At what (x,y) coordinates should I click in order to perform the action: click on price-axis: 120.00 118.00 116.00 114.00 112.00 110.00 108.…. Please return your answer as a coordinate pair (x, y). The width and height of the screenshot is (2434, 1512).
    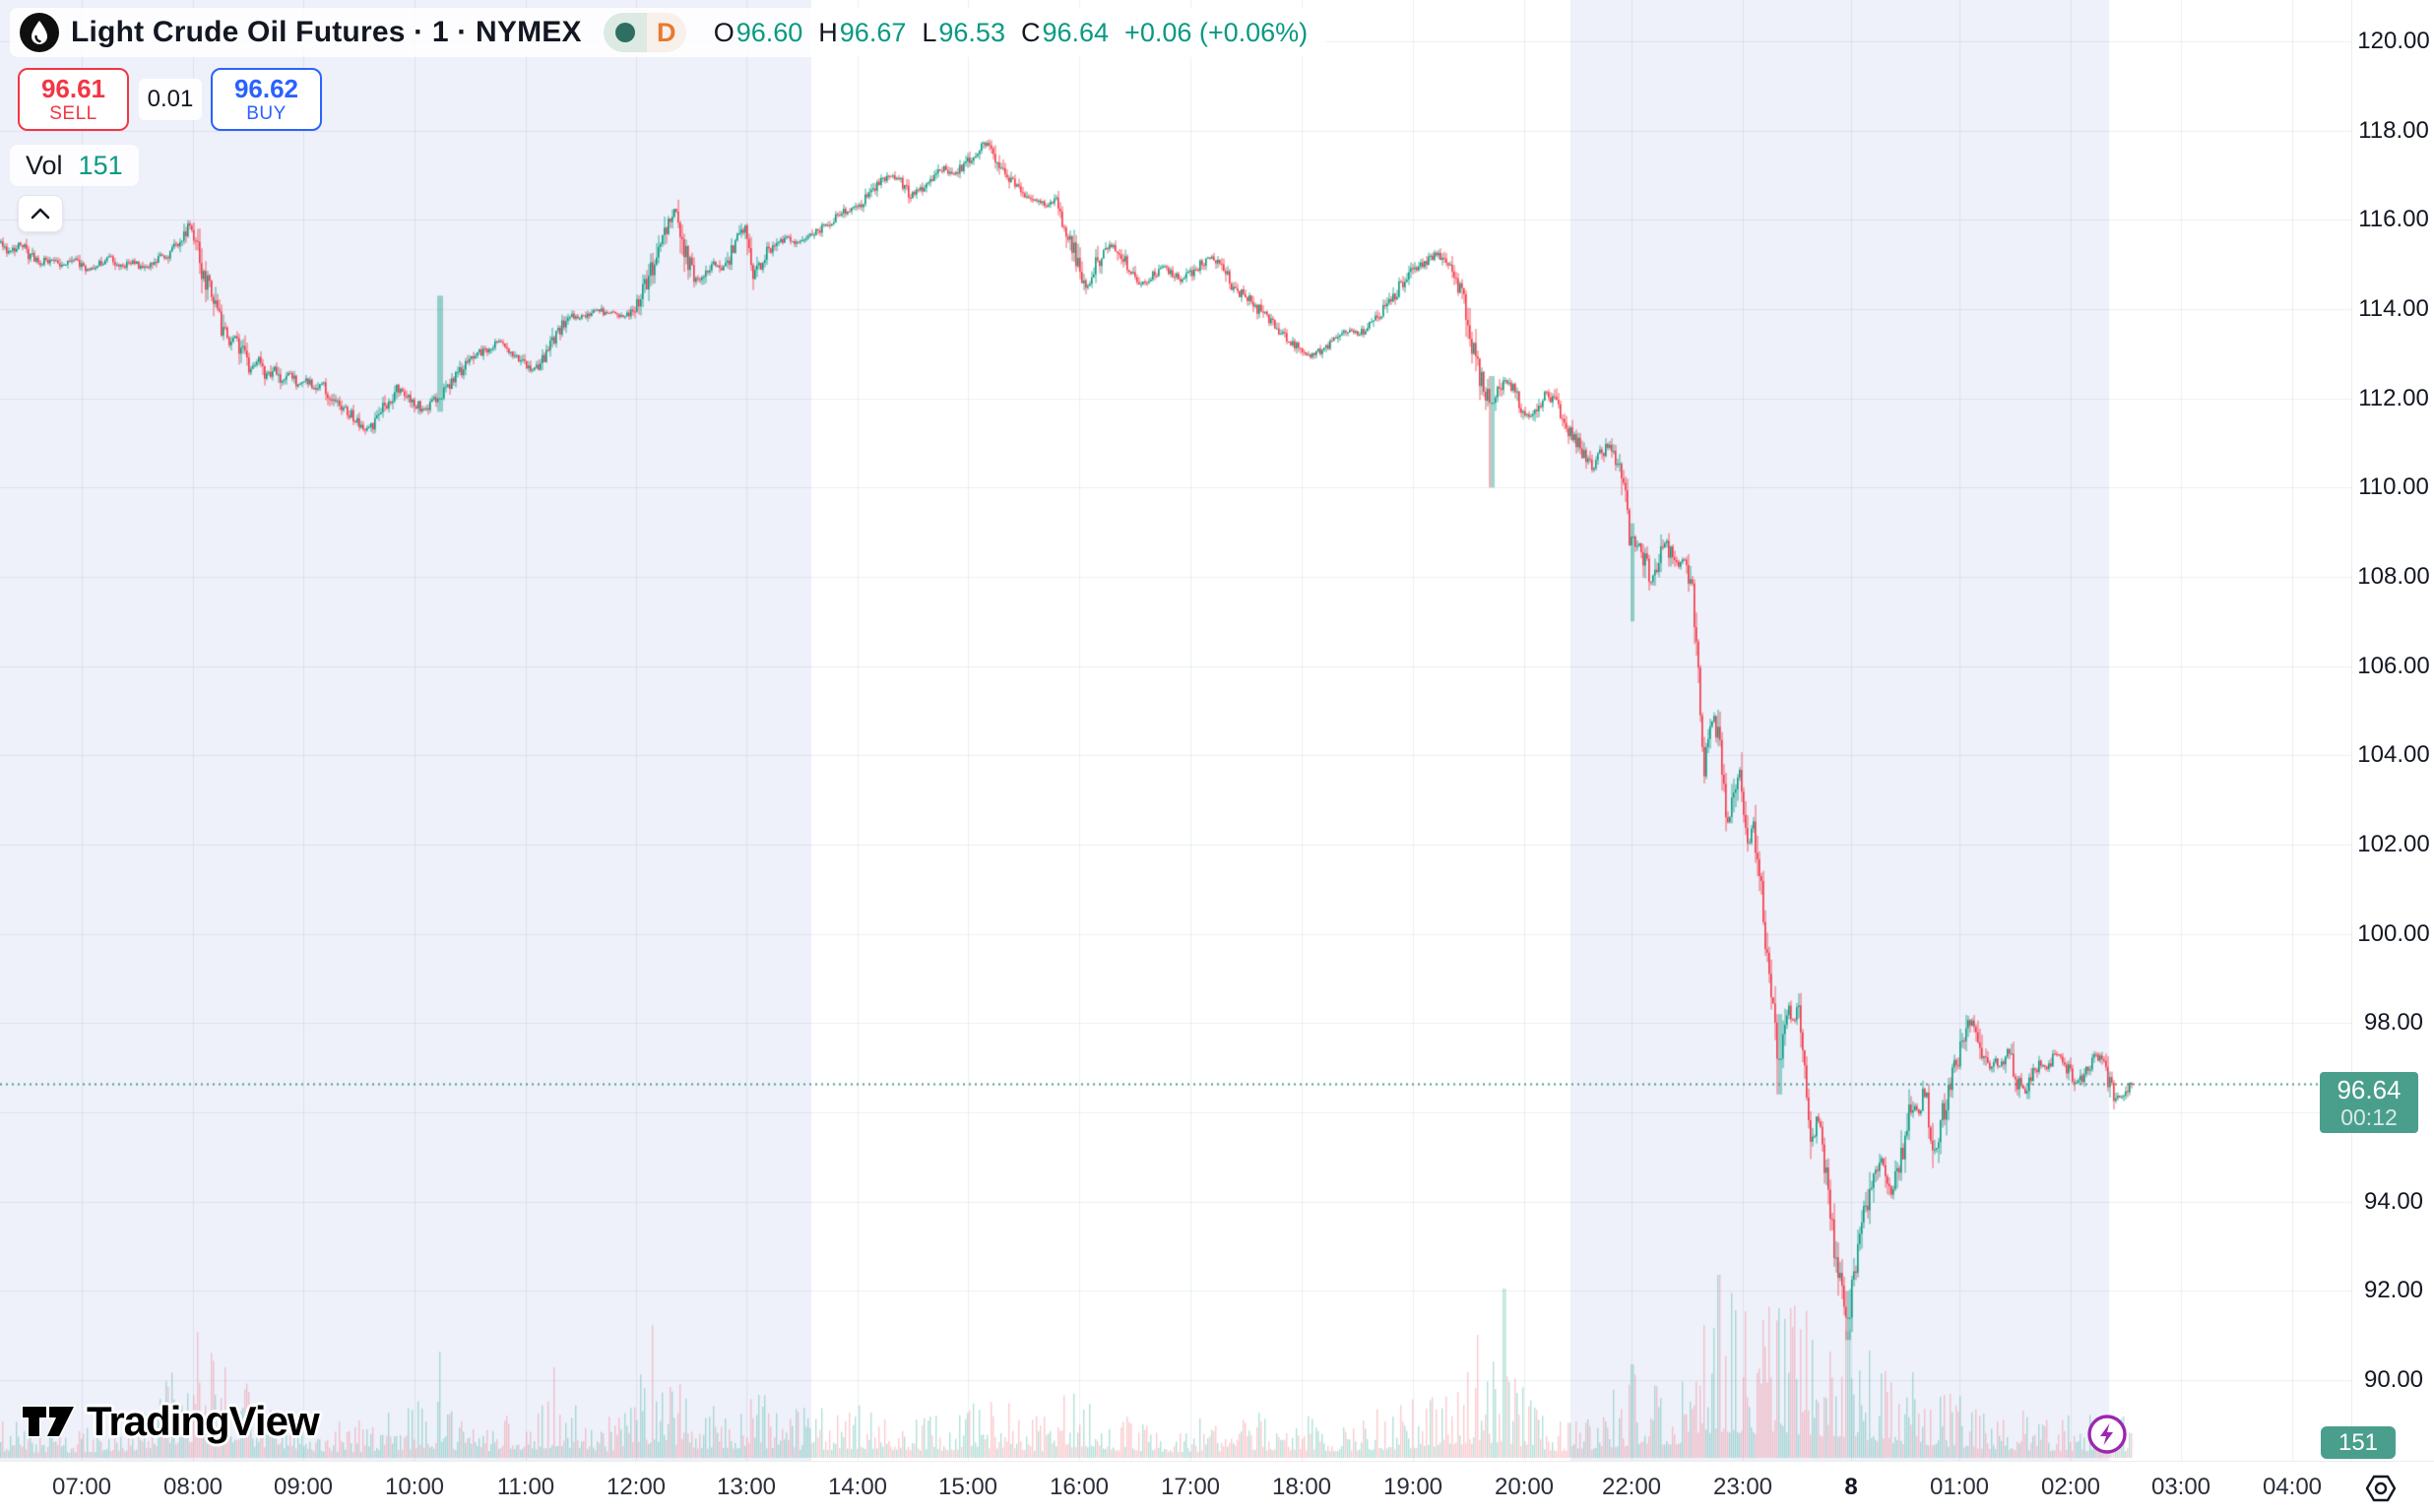
    Looking at the image, I should click on (2392, 730).